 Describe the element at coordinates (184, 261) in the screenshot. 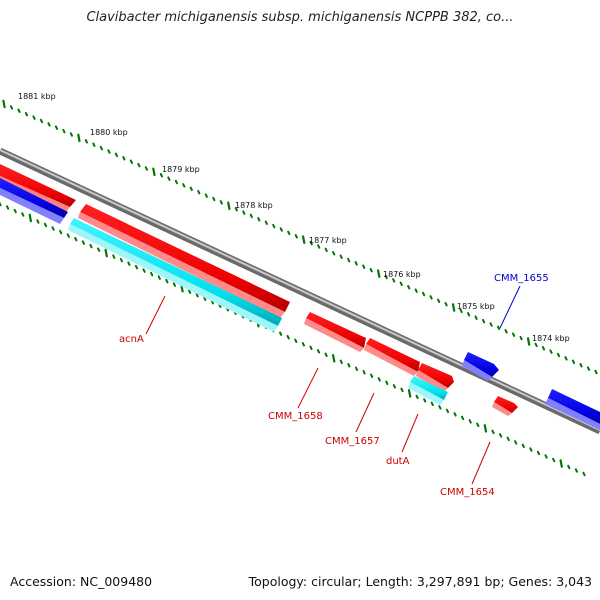

I see `gene-acnA-forward` at that location.